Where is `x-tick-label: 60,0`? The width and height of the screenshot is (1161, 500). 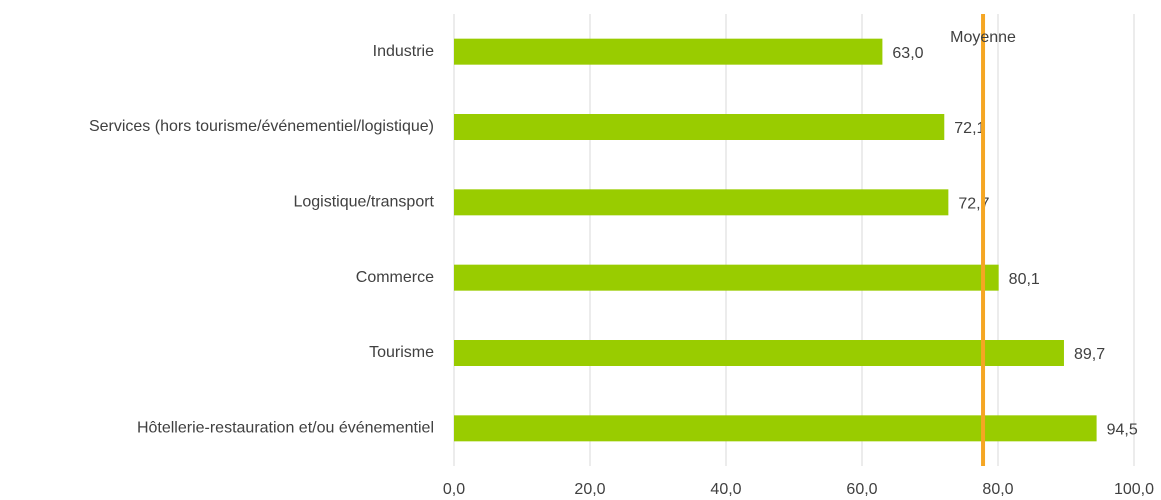
x-tick-label: 60,0 is located at coordinates (861, 489).